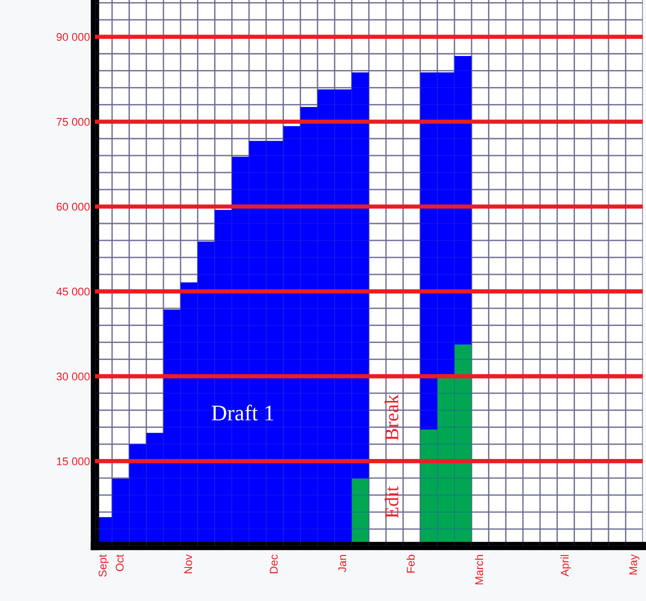  Describe the element at coordinates (103, 565) in the screenshot. I see `x-tick-label: Sept` at that location.